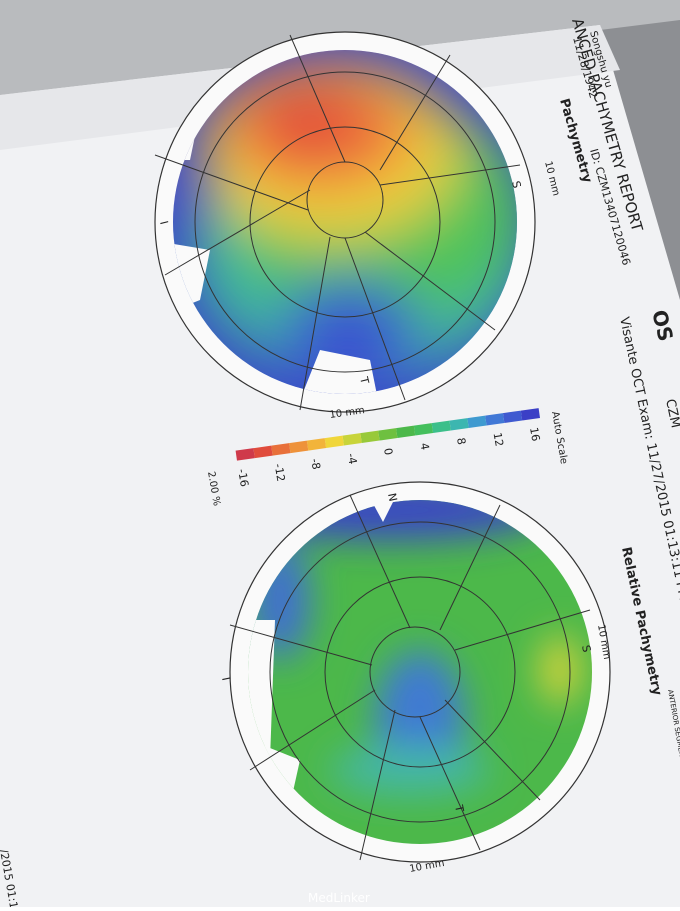 This screenshot has width=680, height=911. I want to click on scale-tick: 0, so click(388, 451).